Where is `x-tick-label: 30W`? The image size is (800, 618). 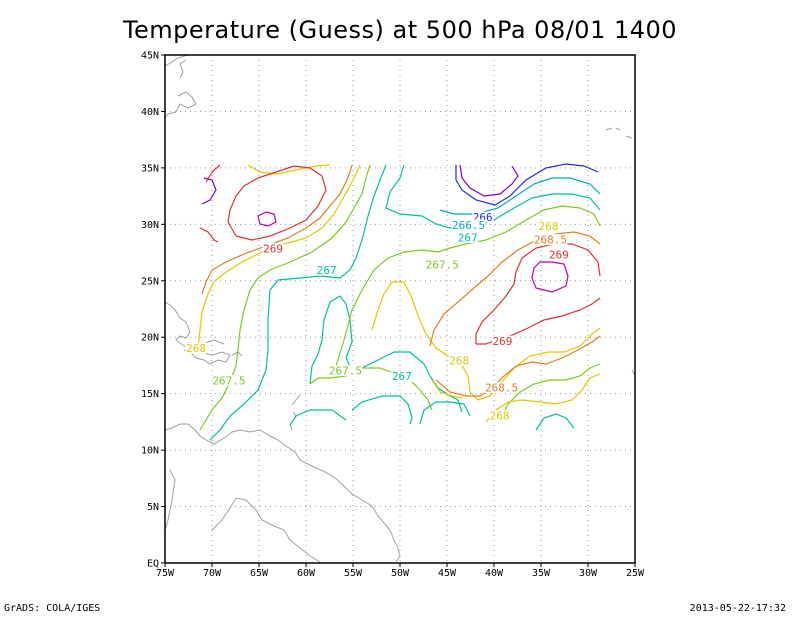 x-tick-label: 30W is located at coordinates (588, 573).